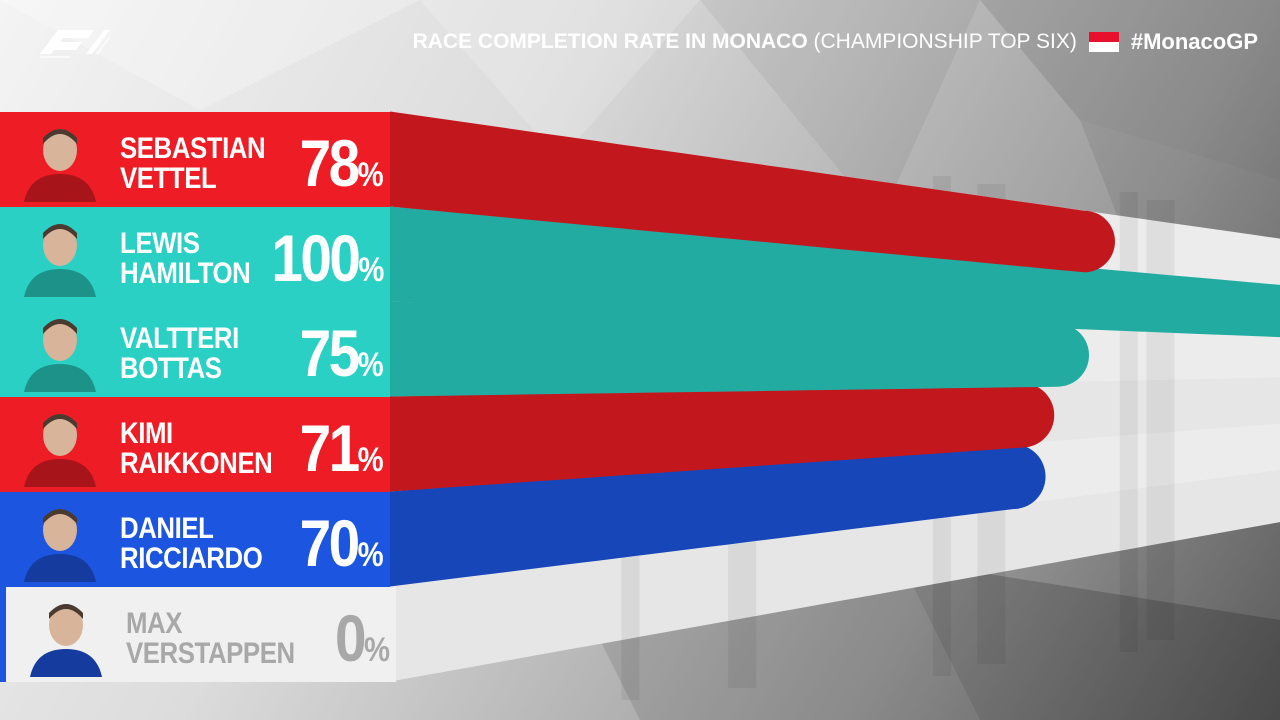  Describe the element at coordinates (945, 41) in the screenshot. I see `chart-subtitle: (CHAMPIONSHIP TOP SIX)` at that location.